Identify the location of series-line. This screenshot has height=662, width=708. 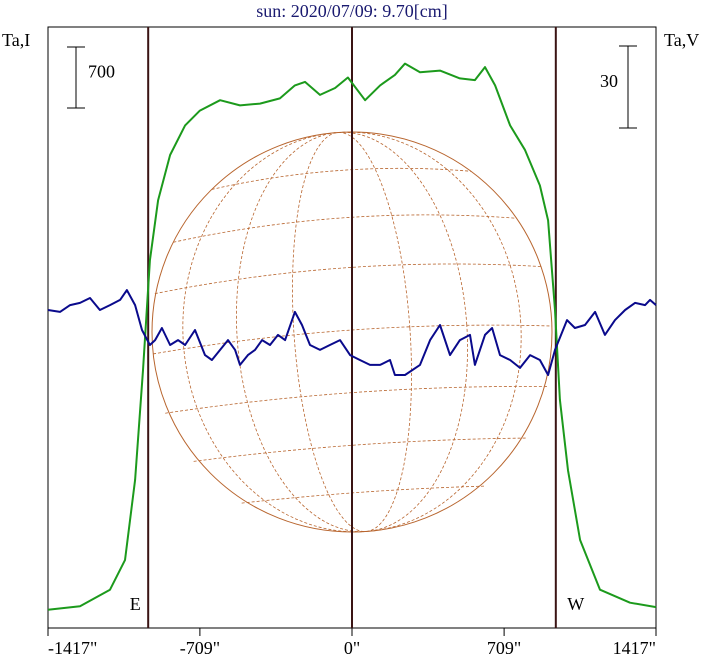
(352, 332).